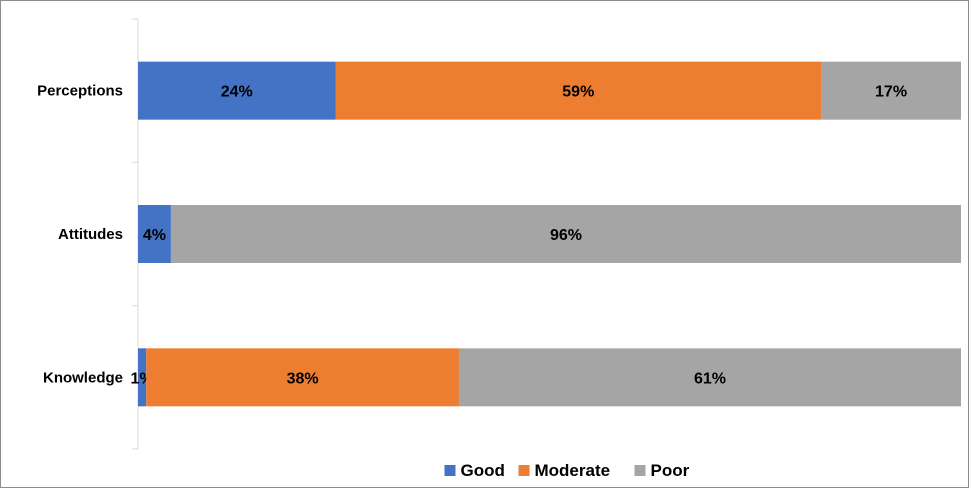  I want to click on data-label-knowledge-moderate: 38%, so click(303, 378).